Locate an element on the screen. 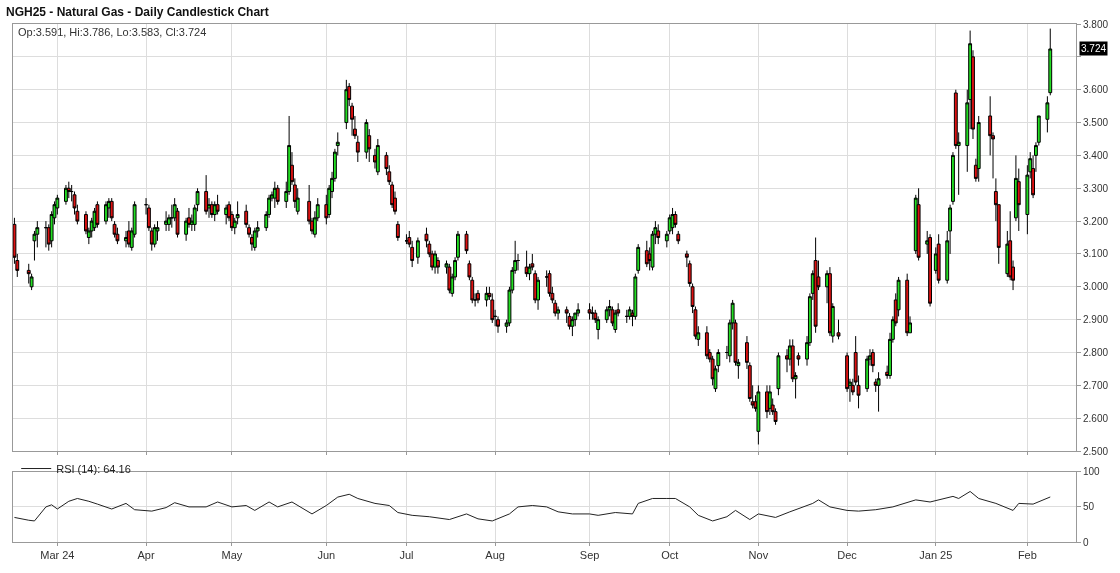 Image resolution: width=1120 pixels, height=573 pixels. line-series is located at coordinates (532, 506).